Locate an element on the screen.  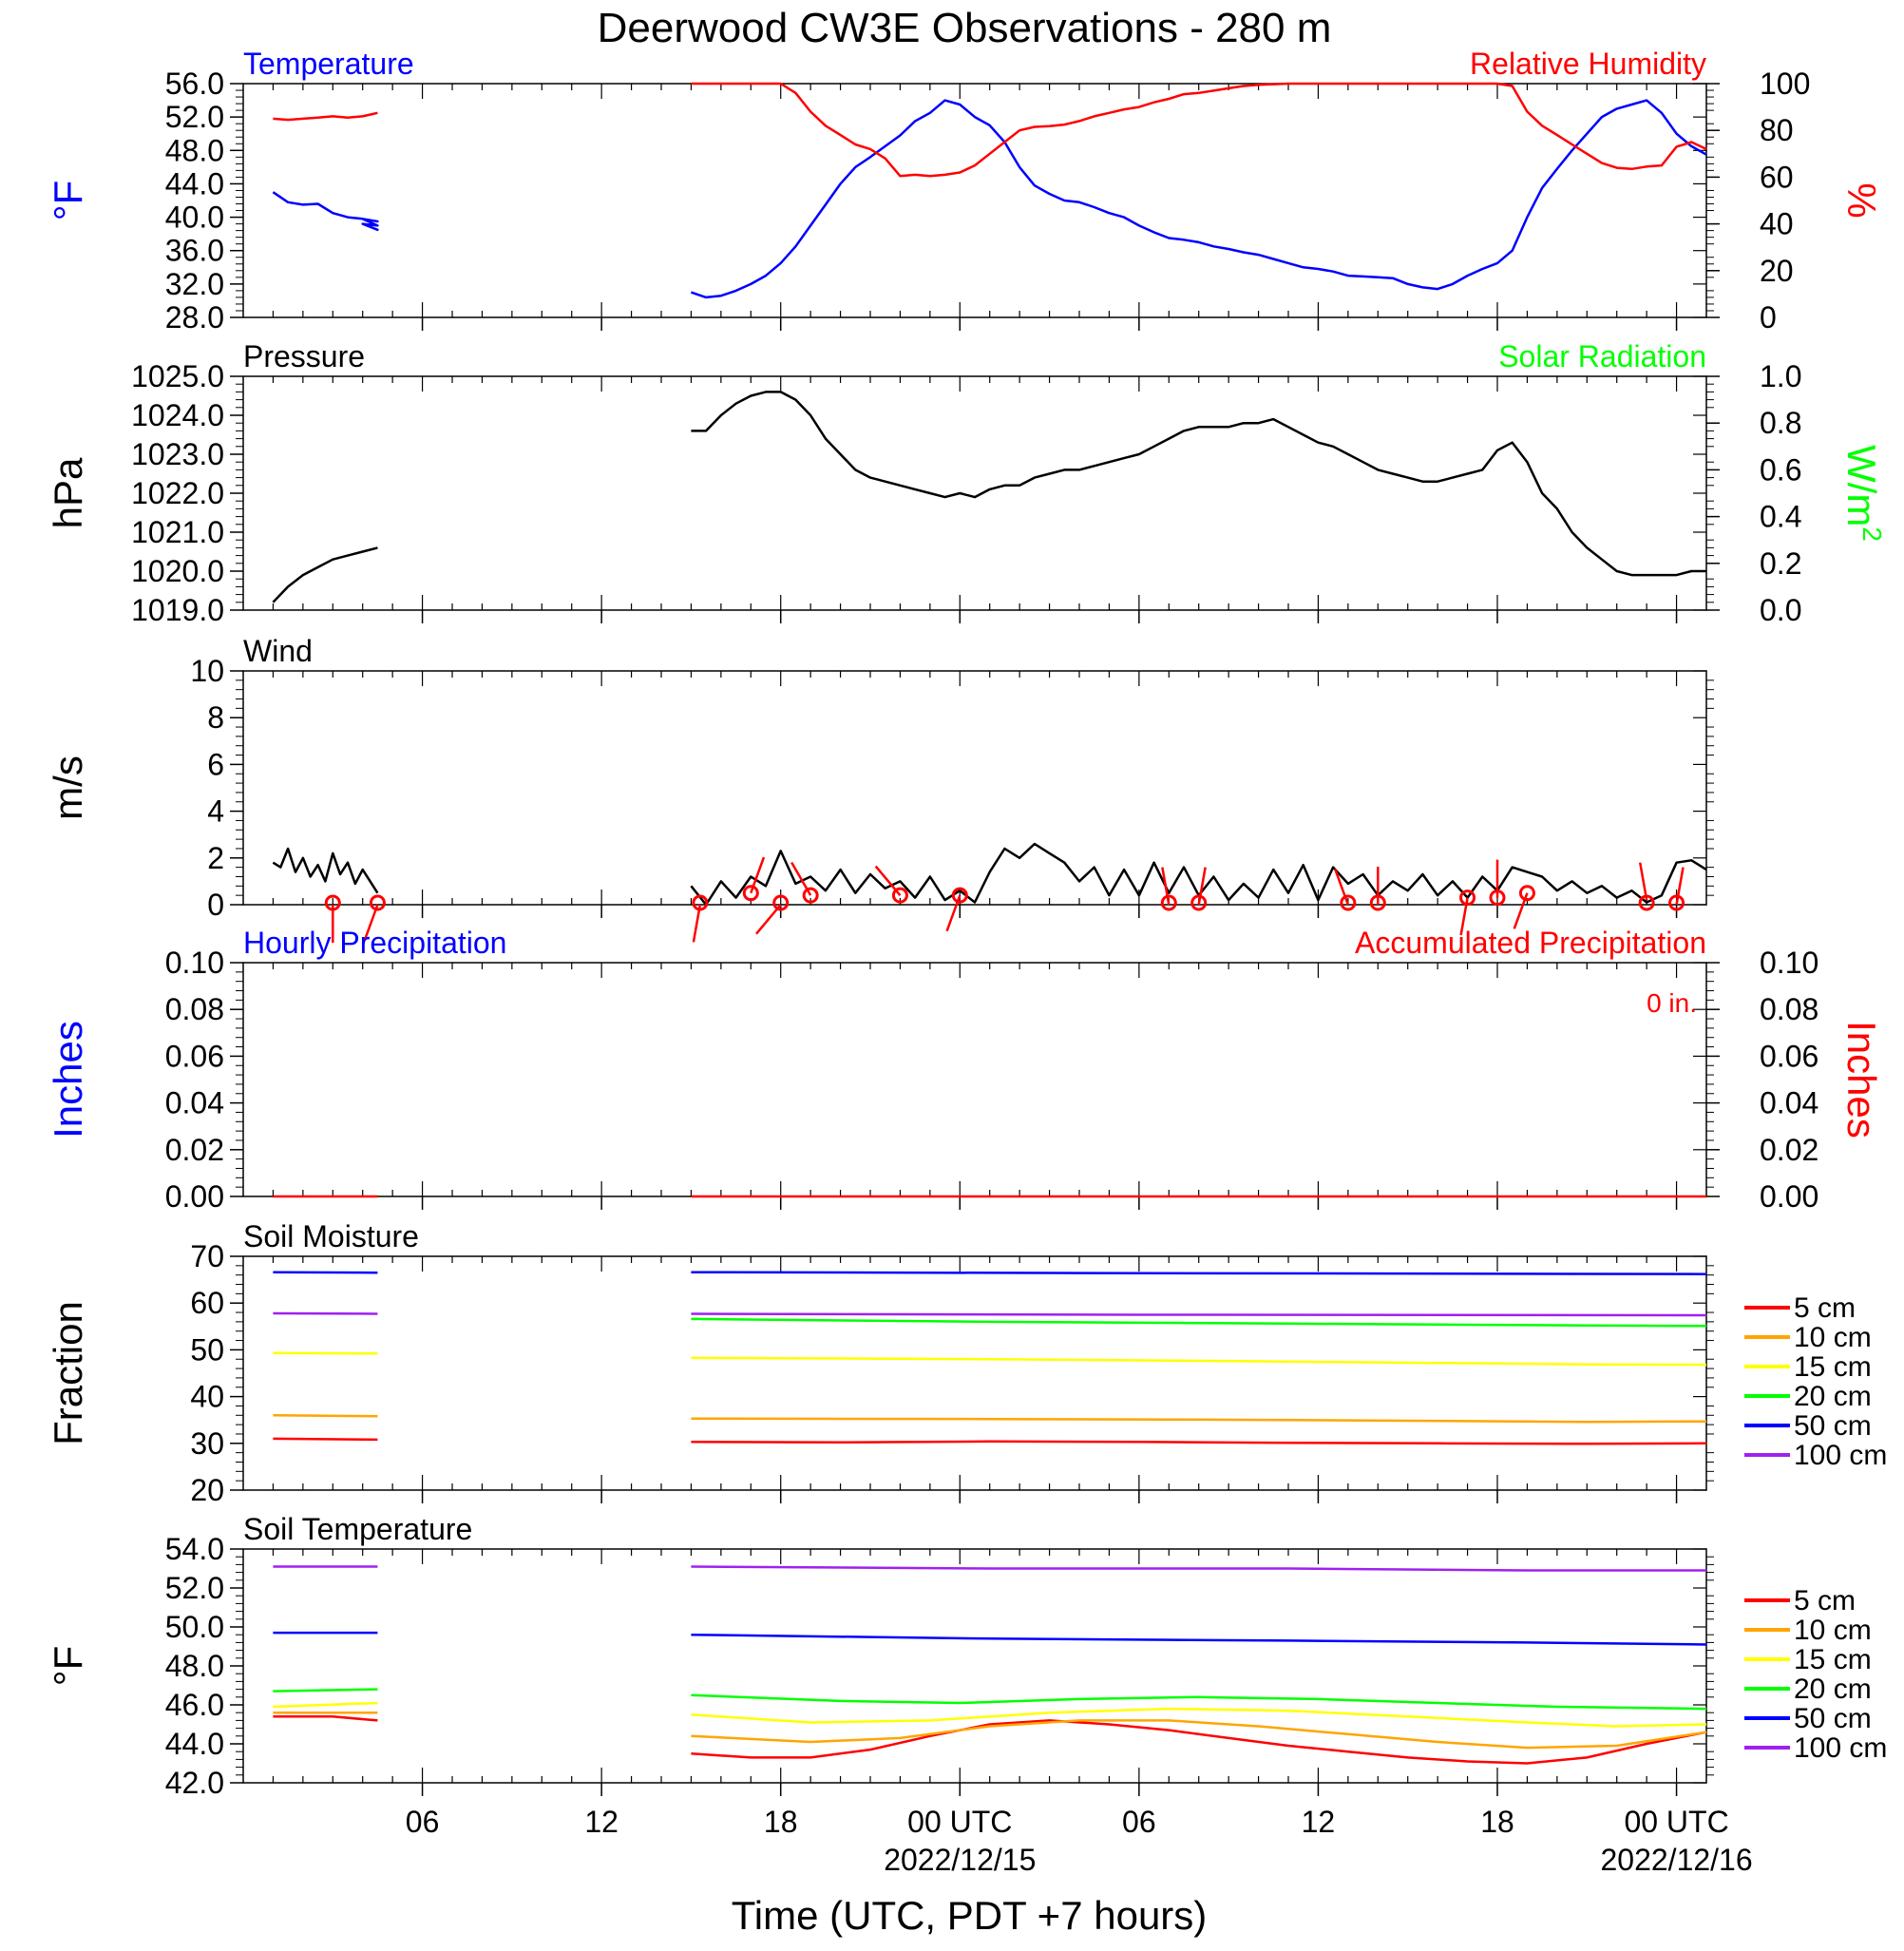
y-right-tick-label: 0 is located at coordinates (1768, 317).